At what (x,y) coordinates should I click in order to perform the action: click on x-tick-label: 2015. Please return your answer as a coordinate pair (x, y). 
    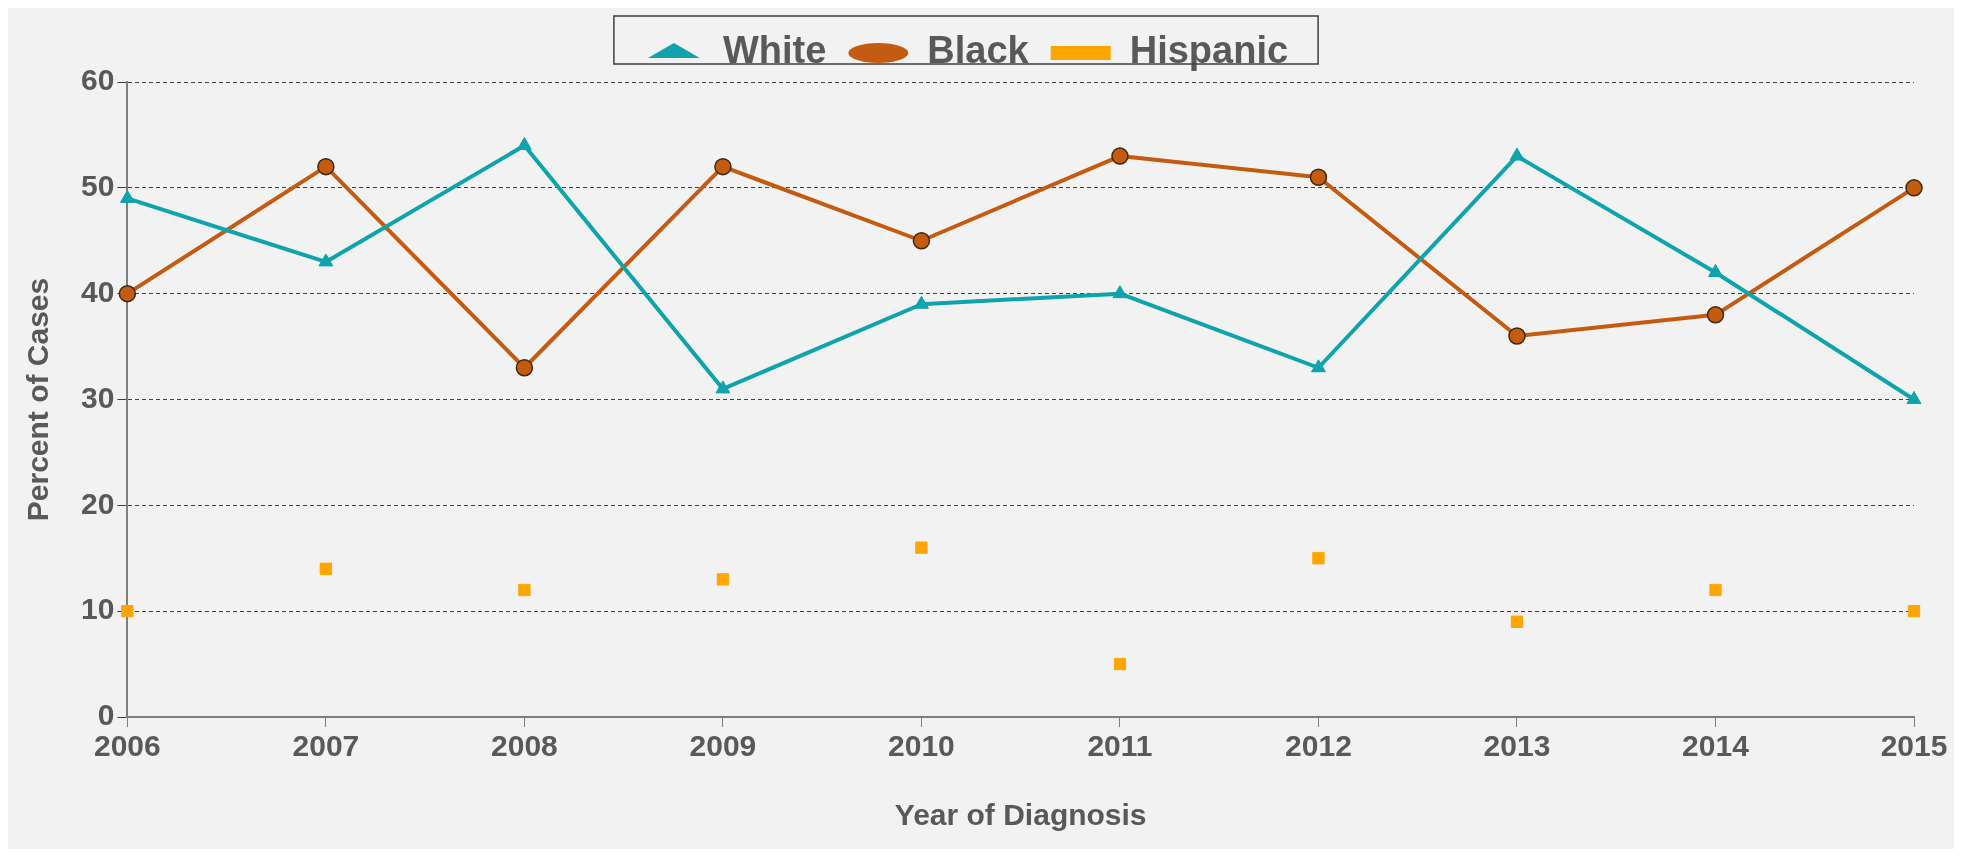
    Looking at the image, I should click on (1914, 746).